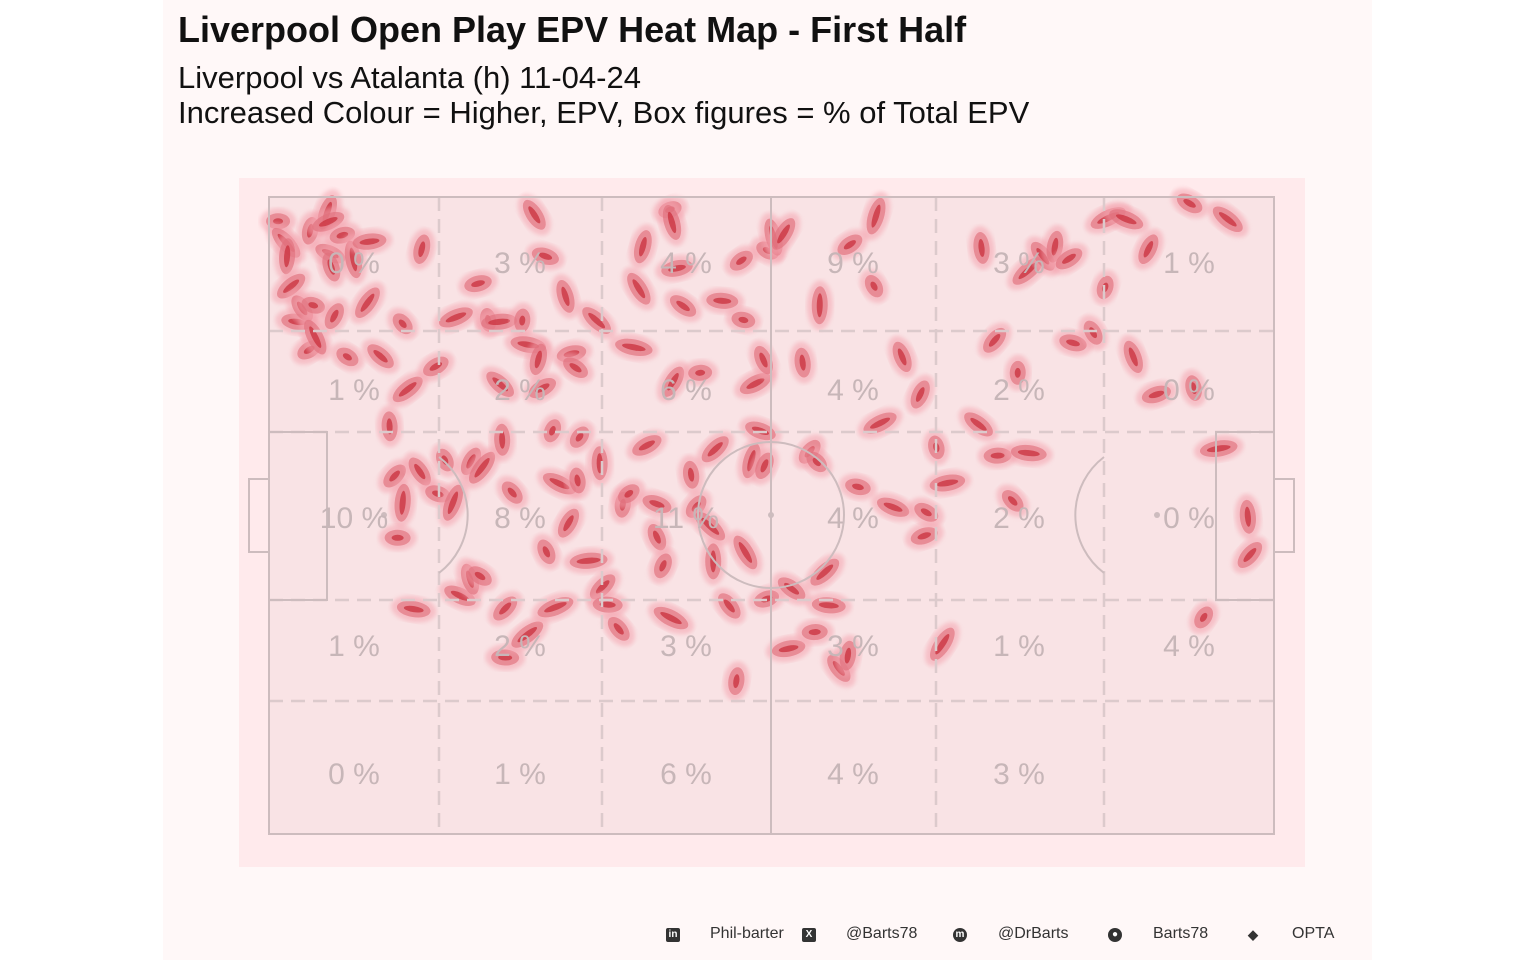 Image resolution: width=1536 pixels, height=960 pixels. I want to click on linkedin-icon: in, so click(673, 935).